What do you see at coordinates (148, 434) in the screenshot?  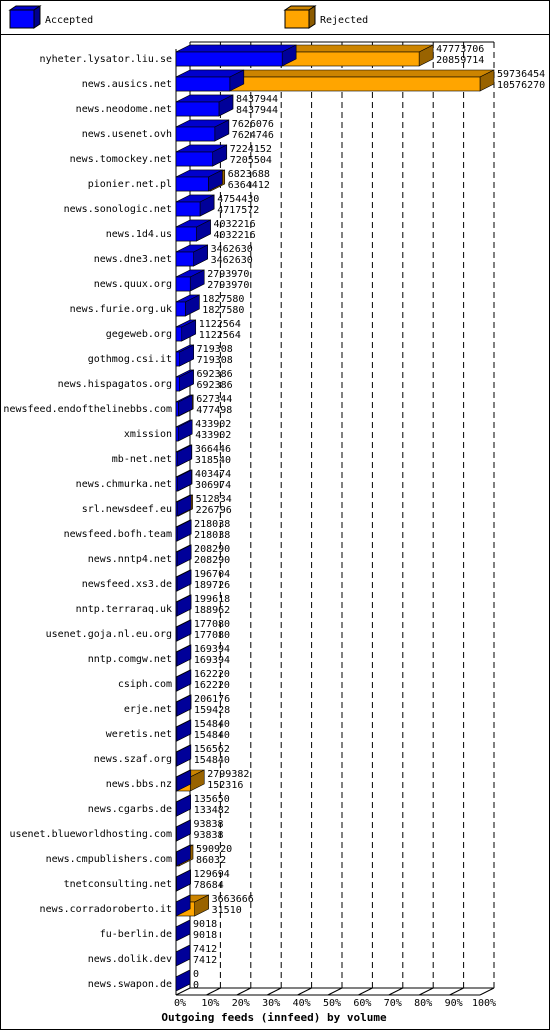 I see `y-tick-label: xmission` at bounding box center [148, 434].